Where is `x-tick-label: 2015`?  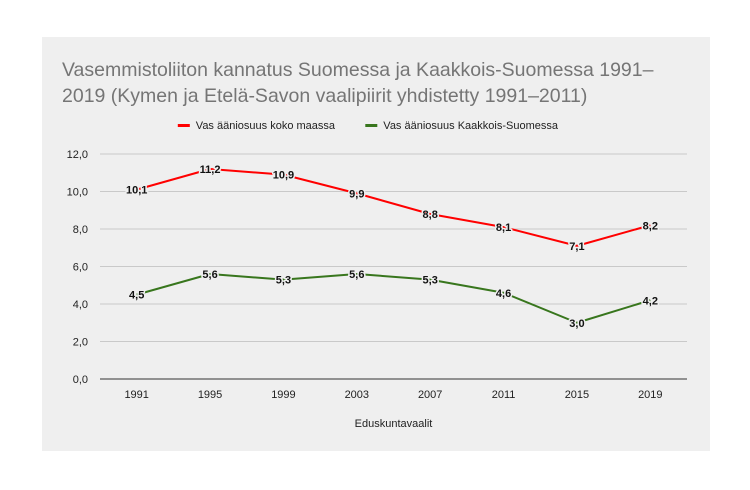 x-tick-label: 2015 is located at coordinates (577, 395).